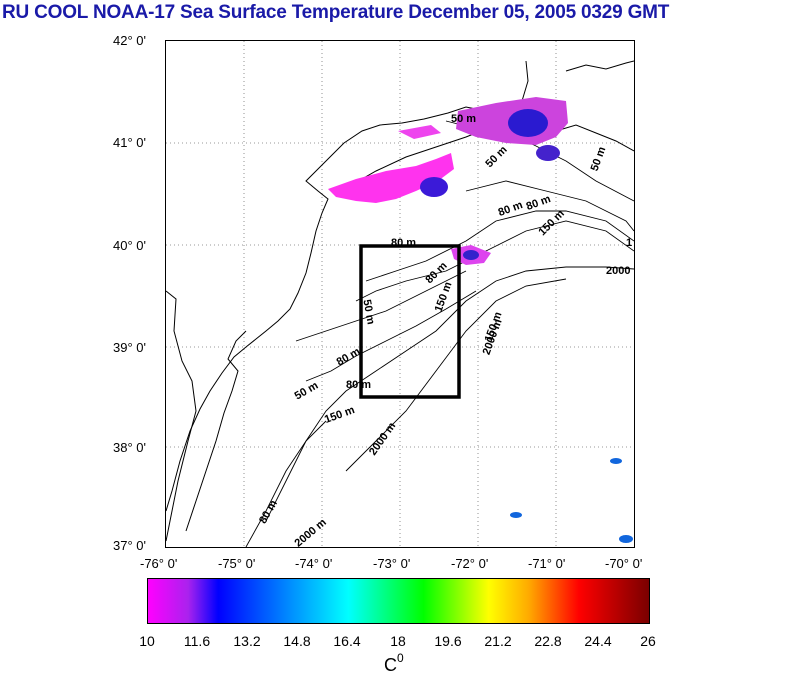  What do you see at coordinates (147, 641) in the screenshot?
I see `colorbar-tick: 10` at bounding box center [147, 641].